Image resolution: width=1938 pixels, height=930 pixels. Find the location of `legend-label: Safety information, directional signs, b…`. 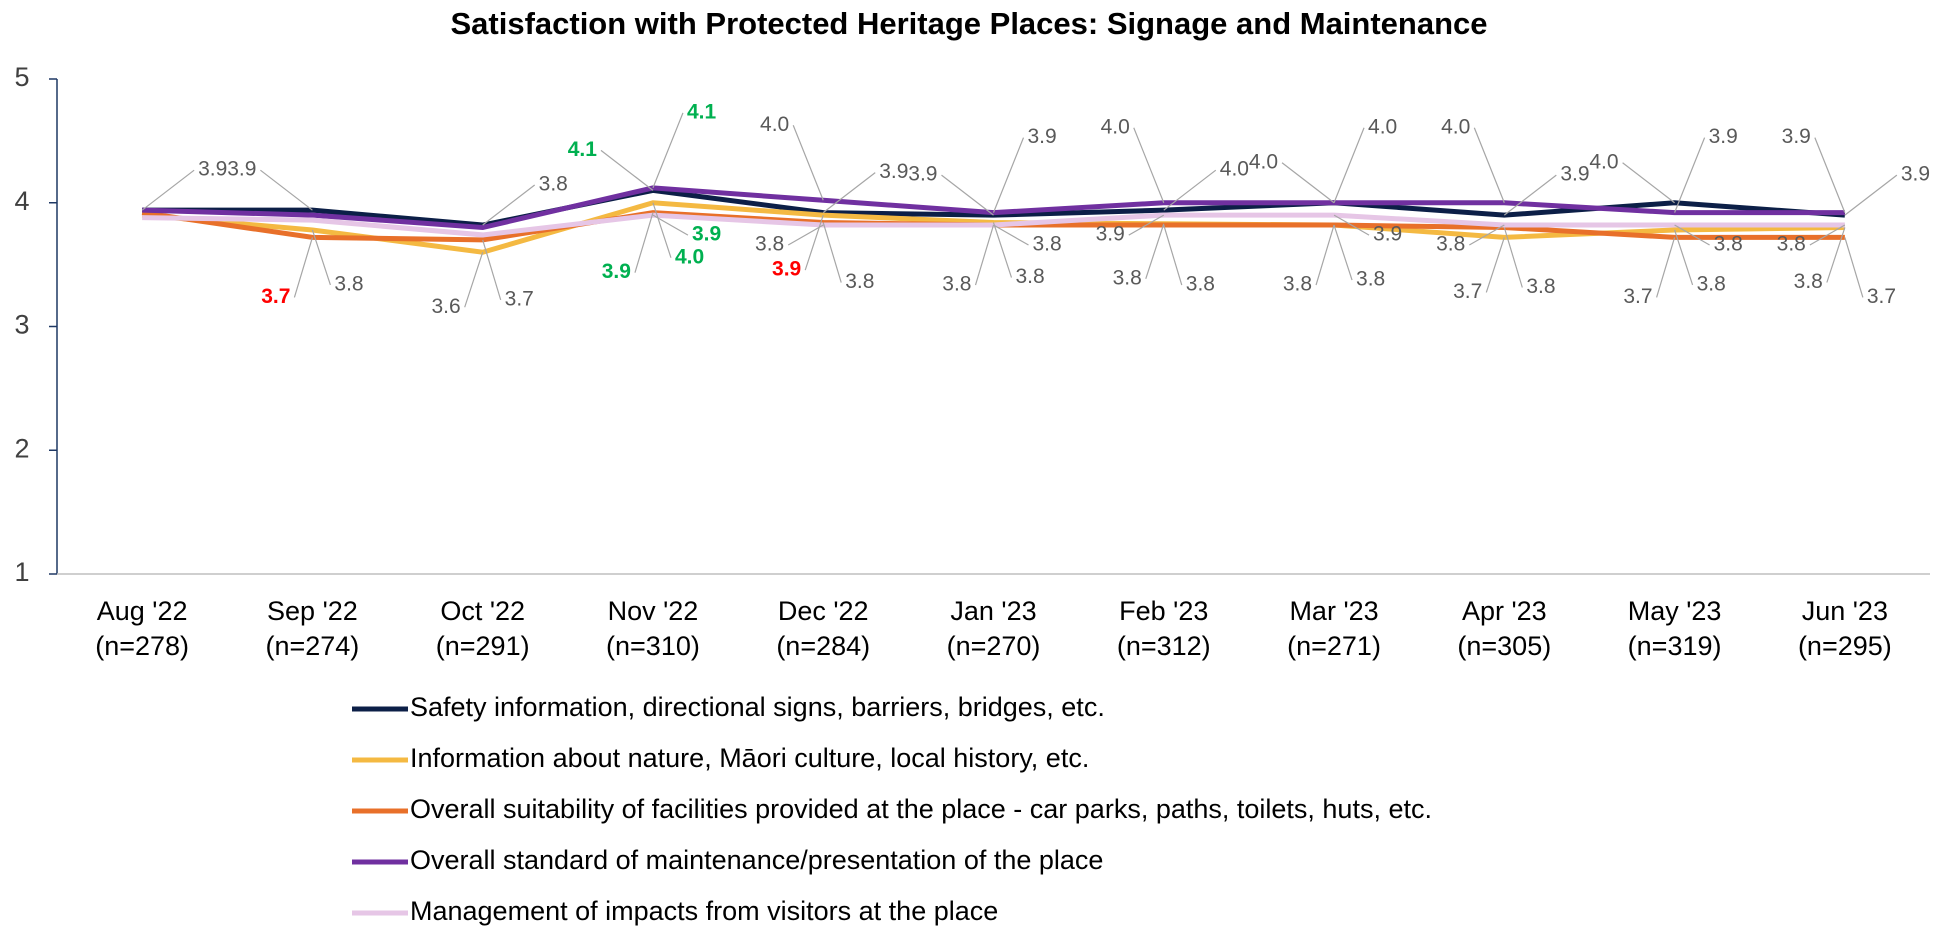

legend-label: Safety information, directional signs, b… is located at coordinates (757, 707).